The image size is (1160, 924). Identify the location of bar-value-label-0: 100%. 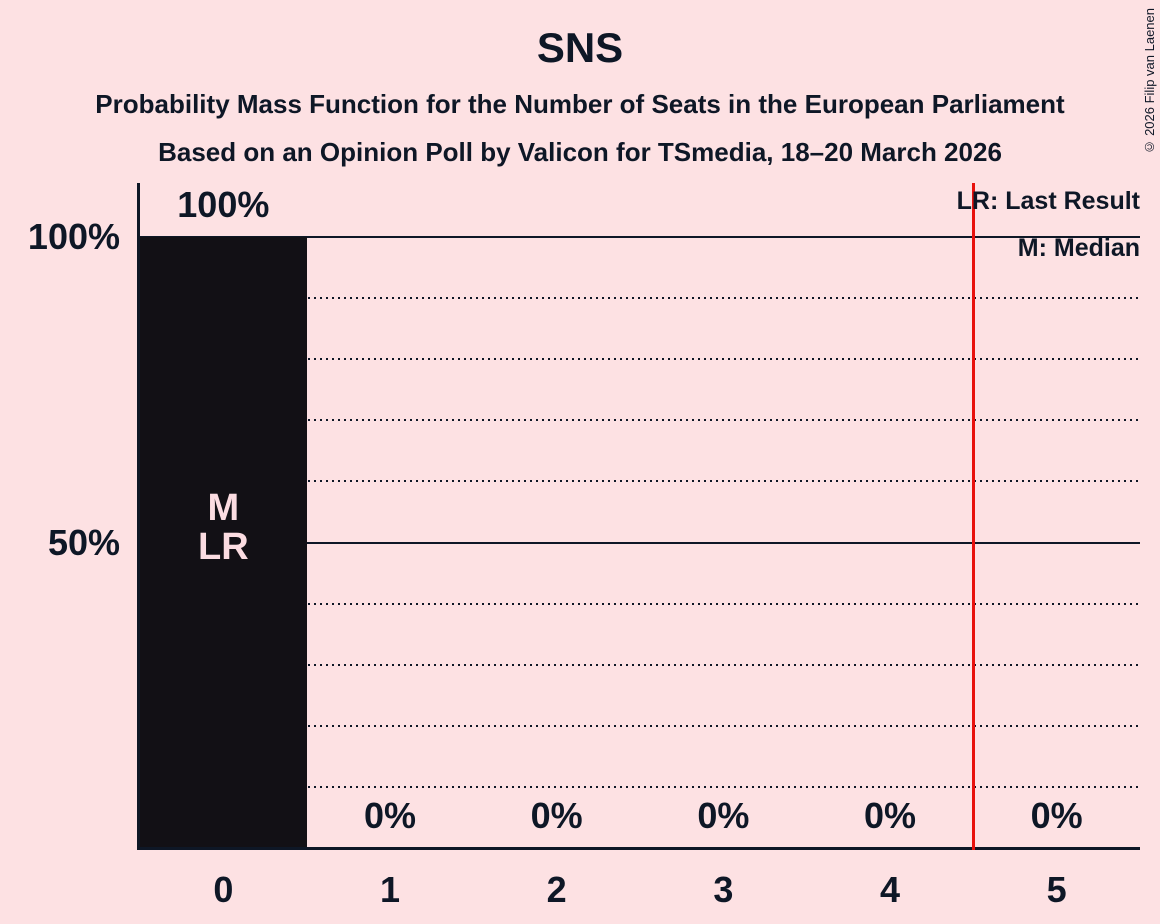
(223, 204).